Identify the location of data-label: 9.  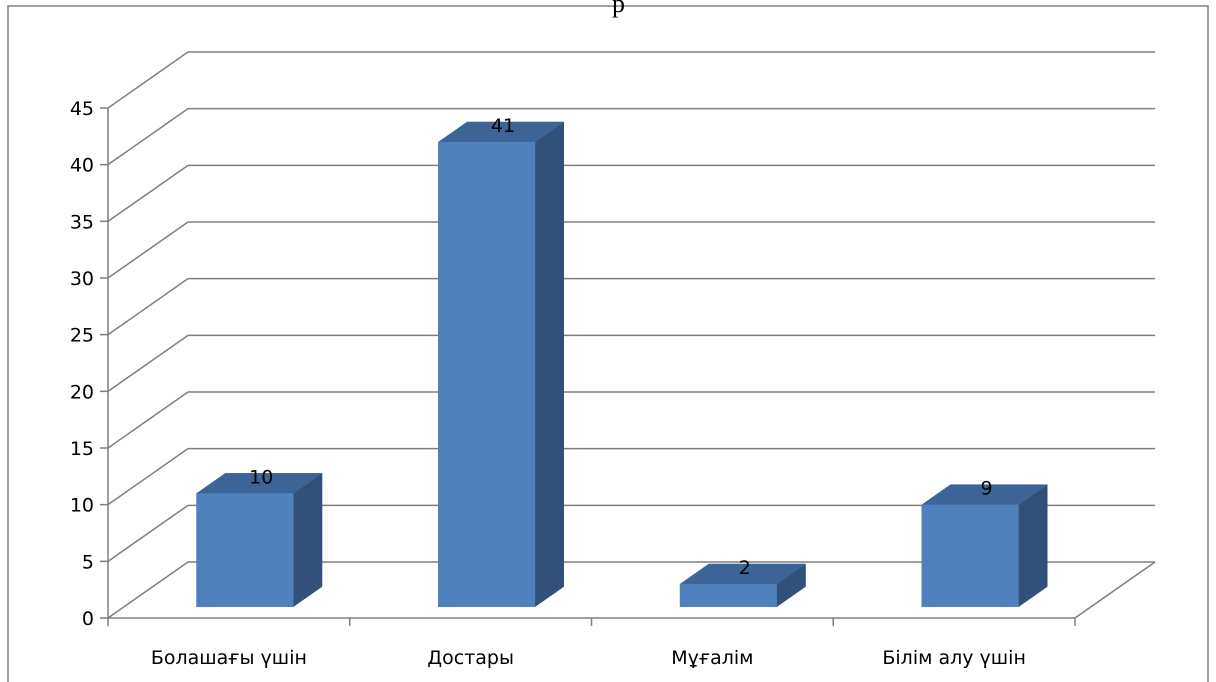
(986, 489).